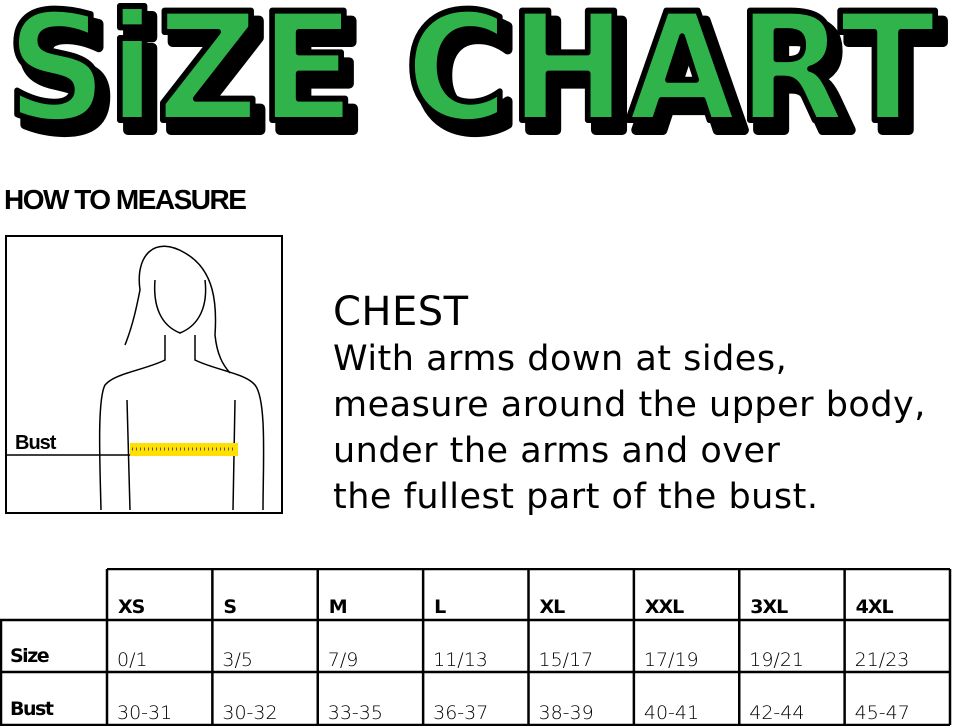  I want to click on table-cell: 15/17, so click(566, 660).